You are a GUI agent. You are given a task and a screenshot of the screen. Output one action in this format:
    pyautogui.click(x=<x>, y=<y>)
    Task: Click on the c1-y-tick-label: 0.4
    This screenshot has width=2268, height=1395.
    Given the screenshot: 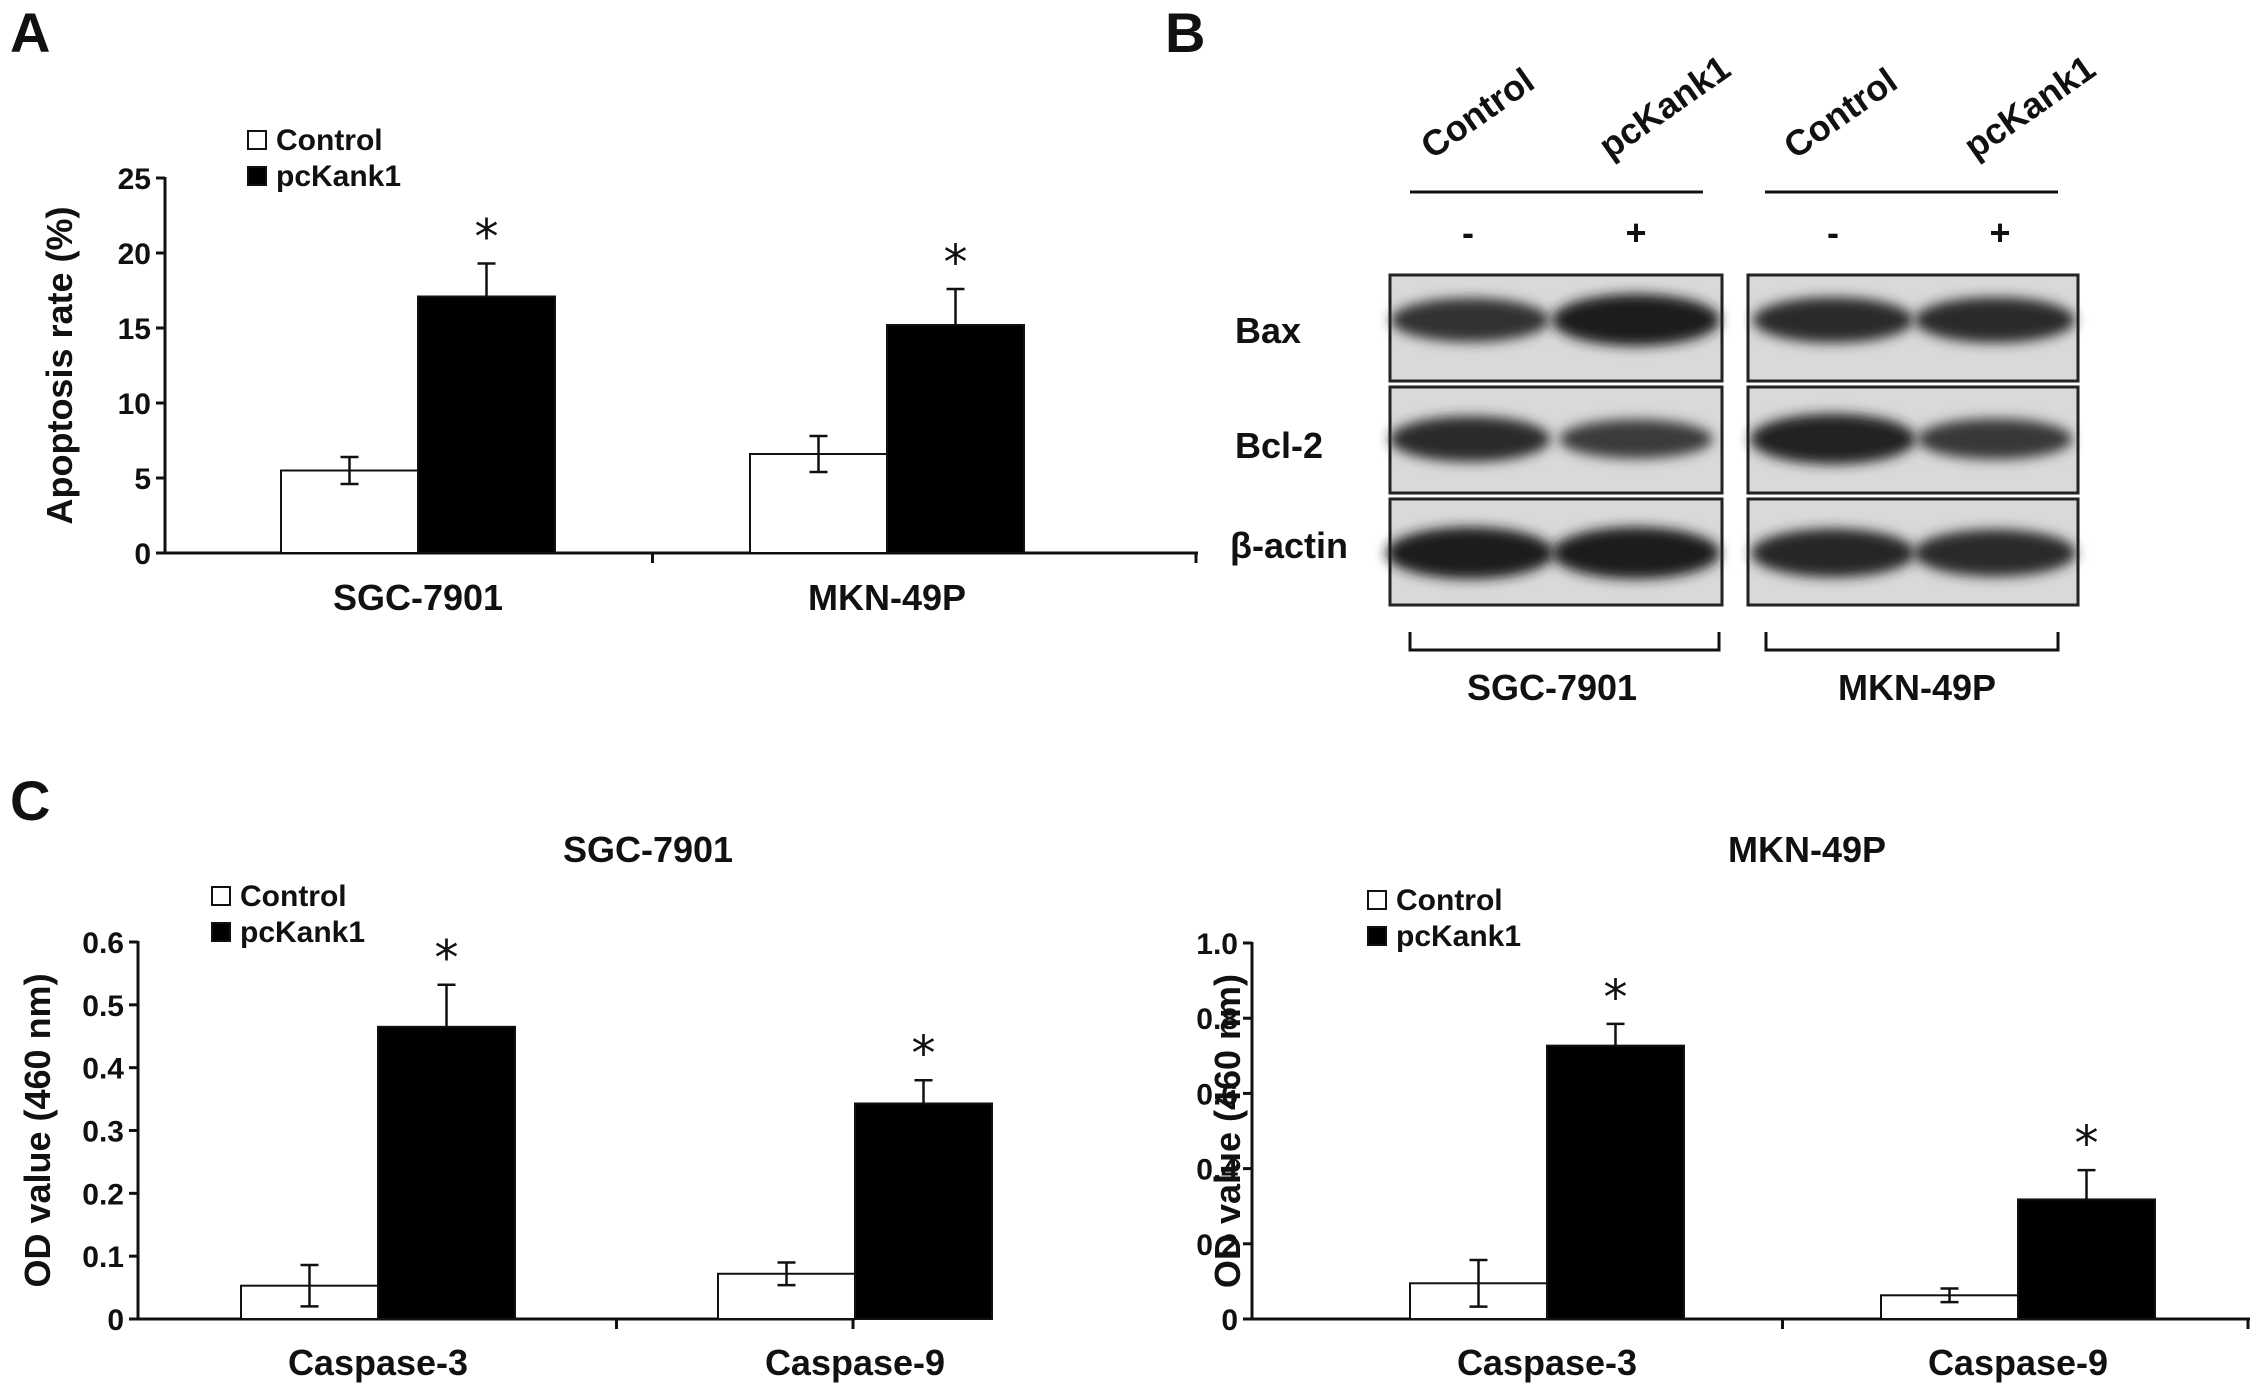 What is the action you would take?
    pyautogui.click(x=103, y=1069)
    